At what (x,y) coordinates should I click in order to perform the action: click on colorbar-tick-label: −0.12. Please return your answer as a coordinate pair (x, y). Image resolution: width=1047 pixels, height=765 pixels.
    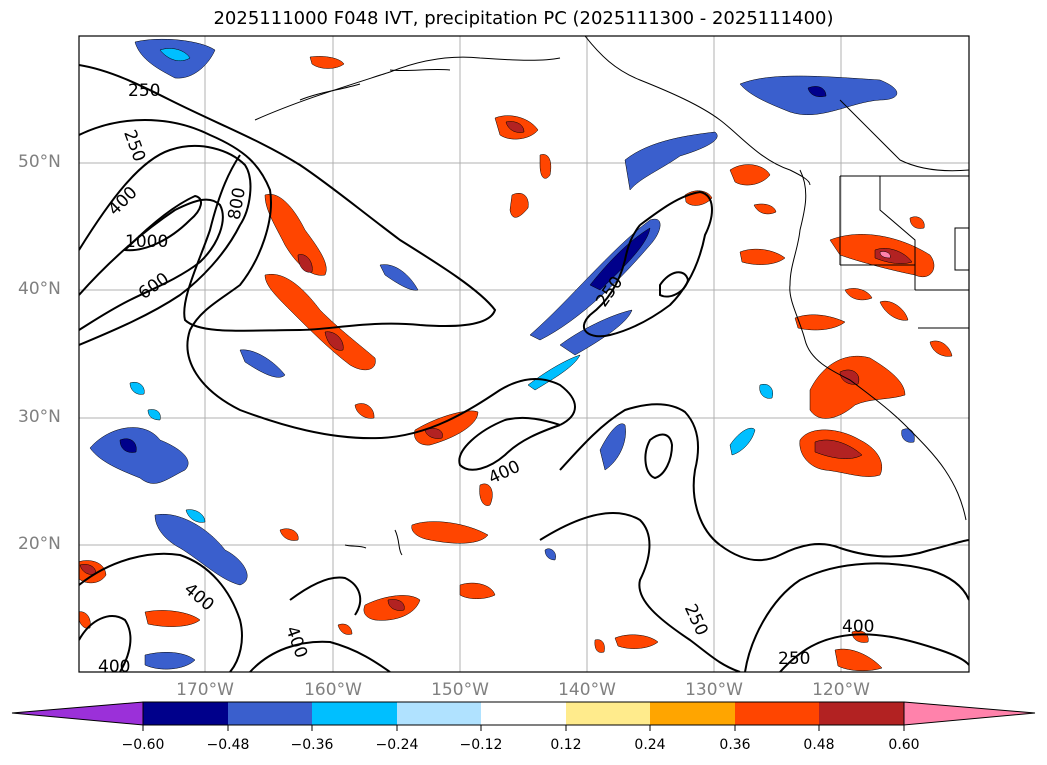
    Looking at the image, I should click on (481, 745).